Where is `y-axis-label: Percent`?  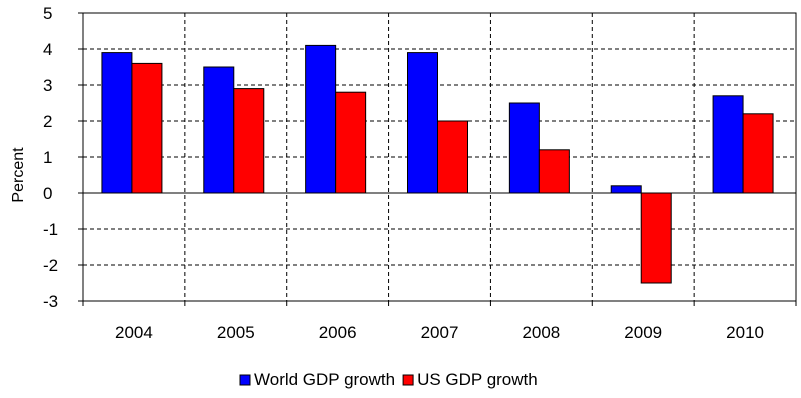 y-axis-label: Percent is located at coordinates (18, 175).